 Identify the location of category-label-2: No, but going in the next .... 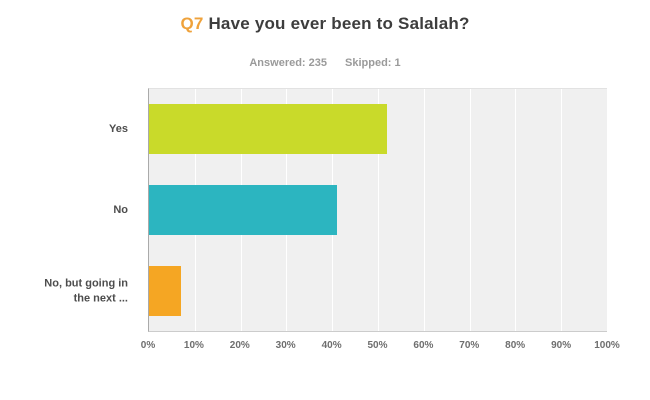
(86, 291).